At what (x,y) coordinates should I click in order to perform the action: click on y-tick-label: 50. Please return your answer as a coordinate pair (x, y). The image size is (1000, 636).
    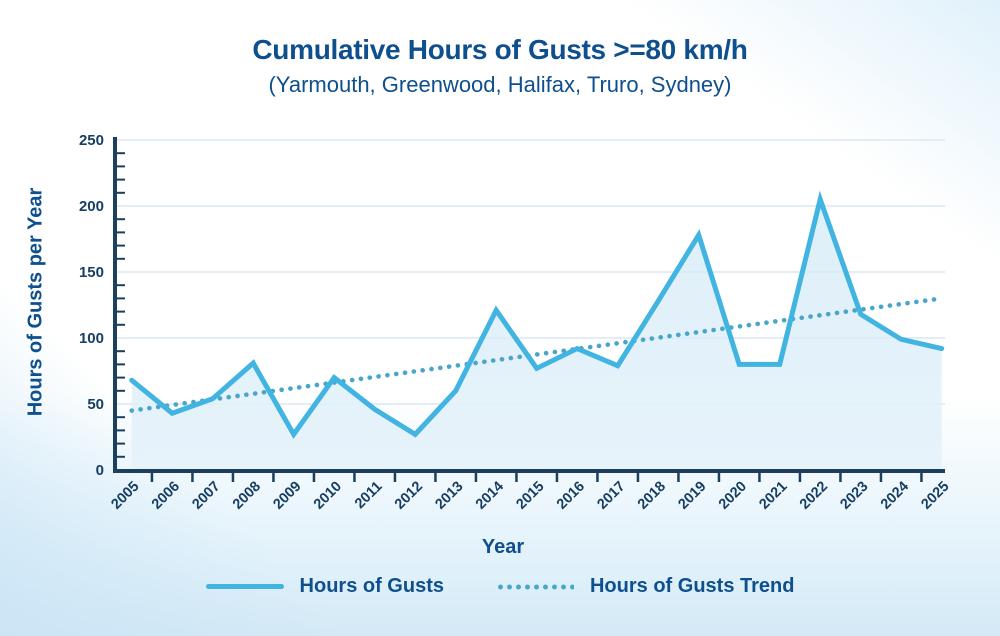
    Looking at the image, I should click on (95, 404).